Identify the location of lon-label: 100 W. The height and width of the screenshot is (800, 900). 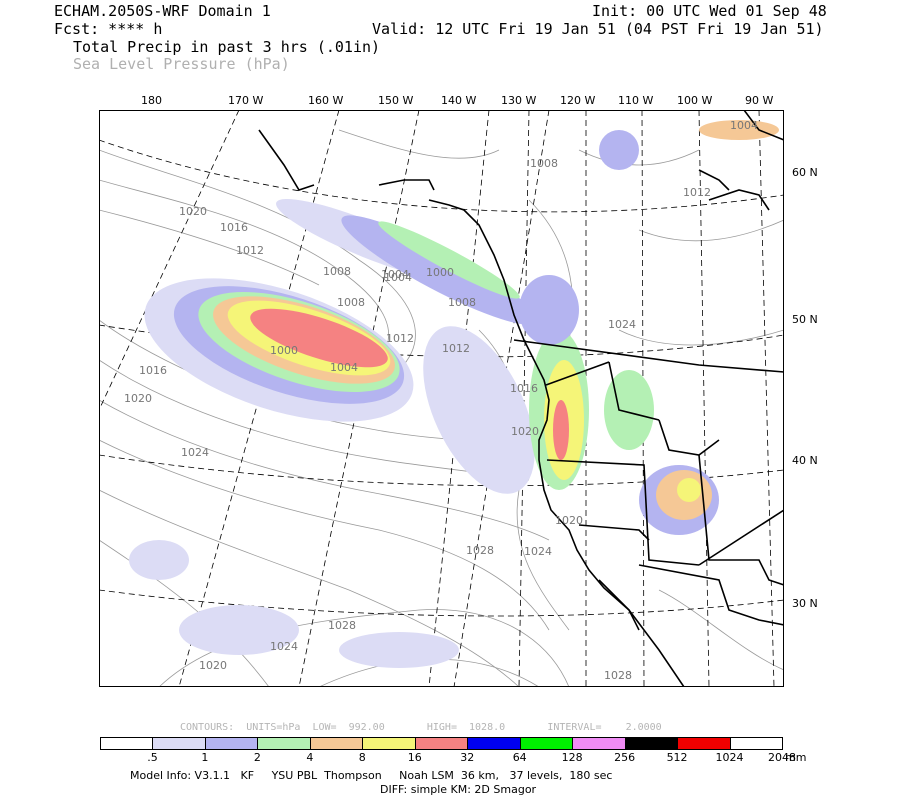
(695, 100).